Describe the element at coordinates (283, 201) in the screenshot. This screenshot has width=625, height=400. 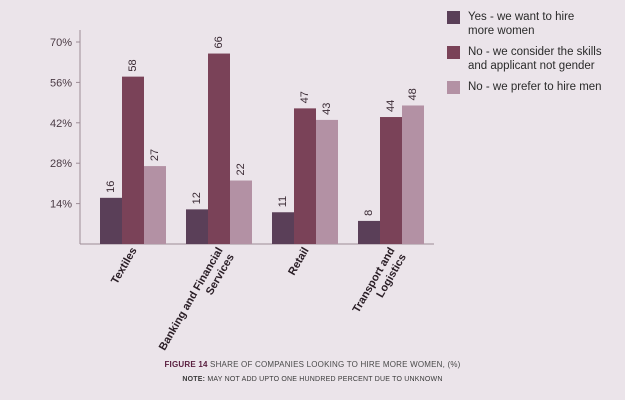
I see `data-label: 11` at that location.